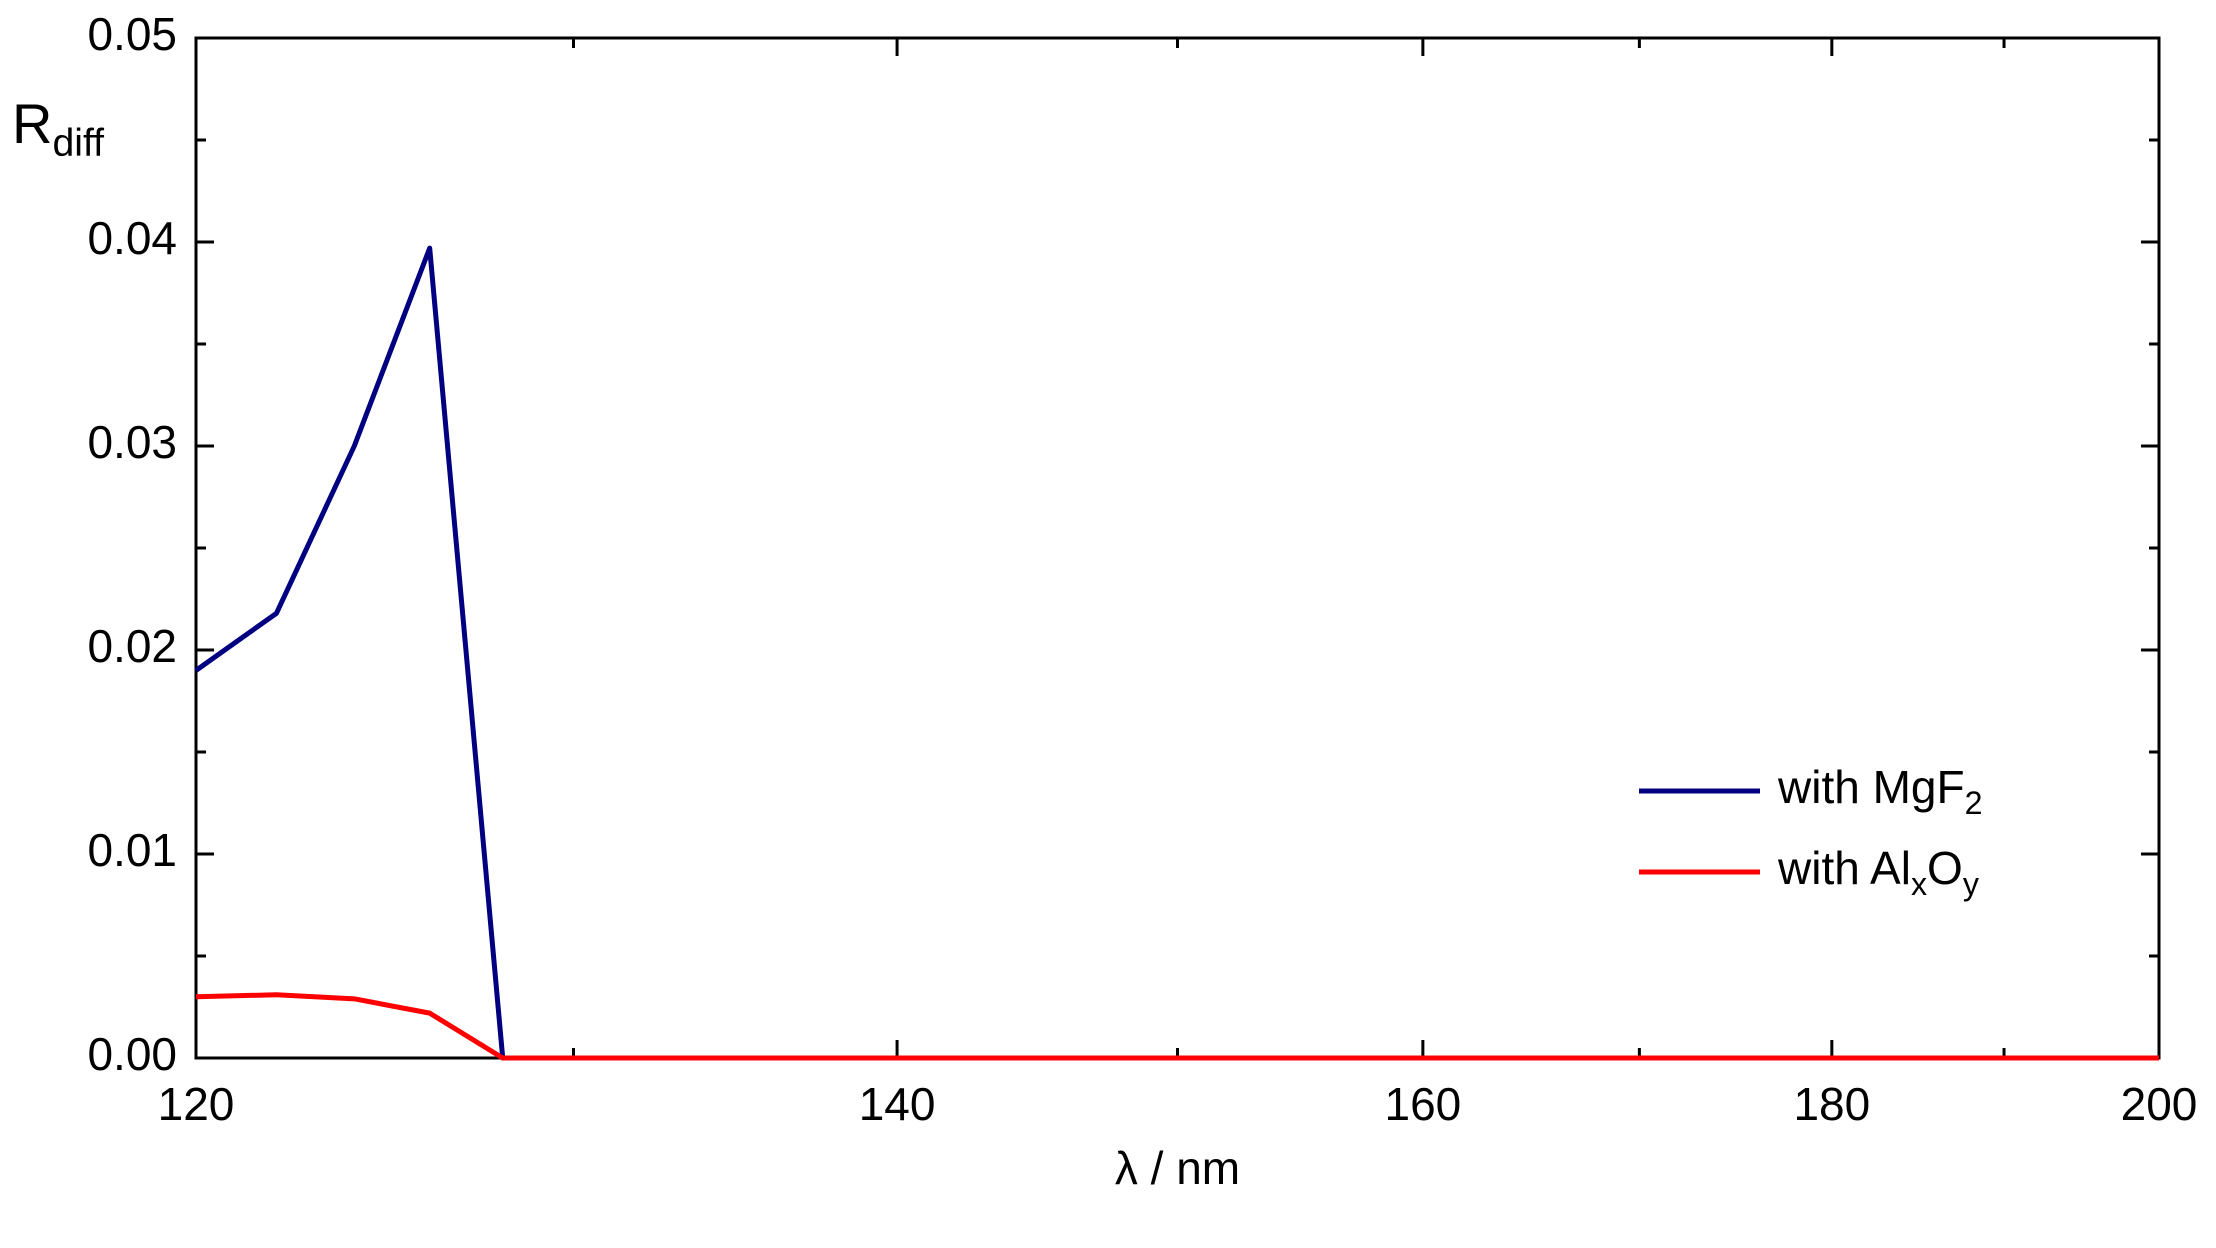 This screenshot has height=1248, width=2216. What do you see at coordinates (1871, 787) in the screenshot?
I see `legend-label-part: with MgF` at bounding box center [1871, 787].